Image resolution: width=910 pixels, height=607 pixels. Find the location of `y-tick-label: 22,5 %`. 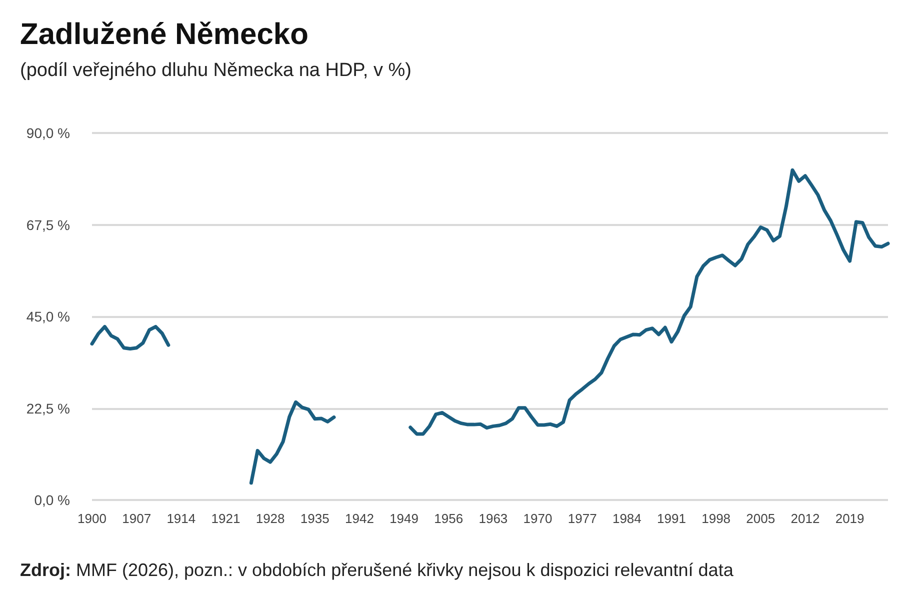

y-tick-label: 22,5 % is located at coordinates (48, 408).